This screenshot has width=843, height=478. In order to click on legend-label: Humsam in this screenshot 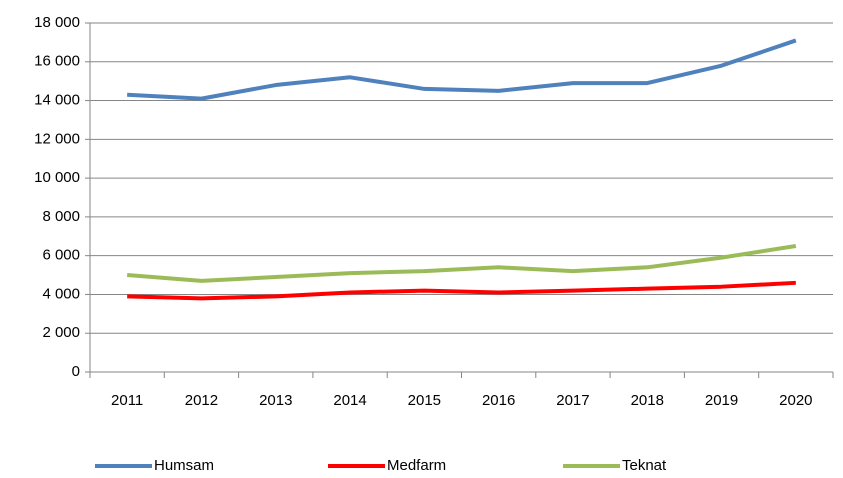, I will do `click(184, 465)`.